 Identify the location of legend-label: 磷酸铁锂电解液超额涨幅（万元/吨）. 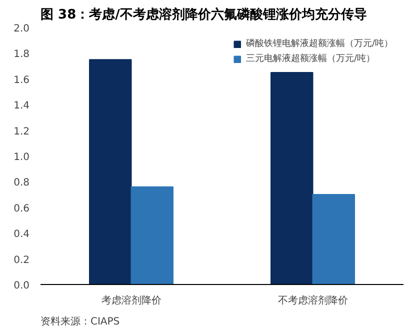
(319, 44).